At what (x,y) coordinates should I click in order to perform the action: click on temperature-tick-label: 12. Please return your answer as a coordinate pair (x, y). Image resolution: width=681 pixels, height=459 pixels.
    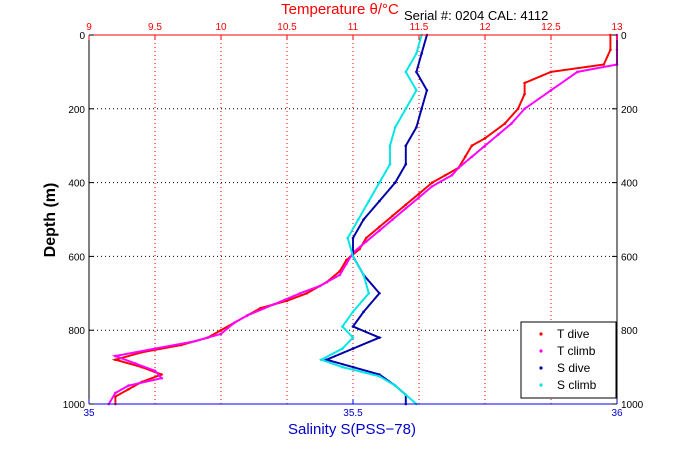
    Looking at the image, I should click on (485, 27).